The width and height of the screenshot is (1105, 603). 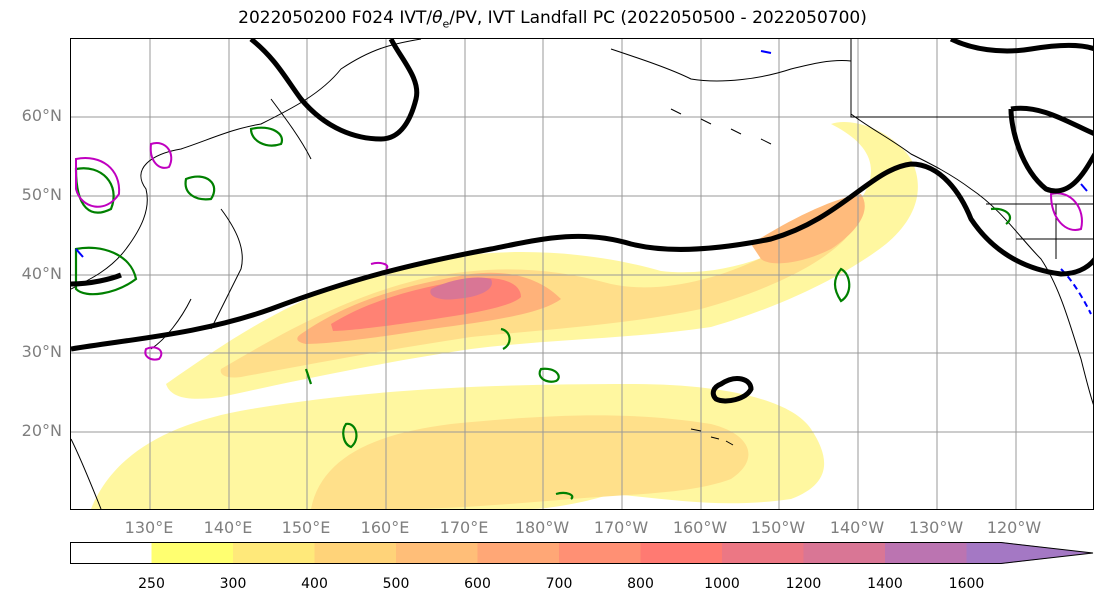 What do you see at coordinates (149, 527) in the screenshot?
I see `lon-label: 130°E` at bounding box center [149, 527].